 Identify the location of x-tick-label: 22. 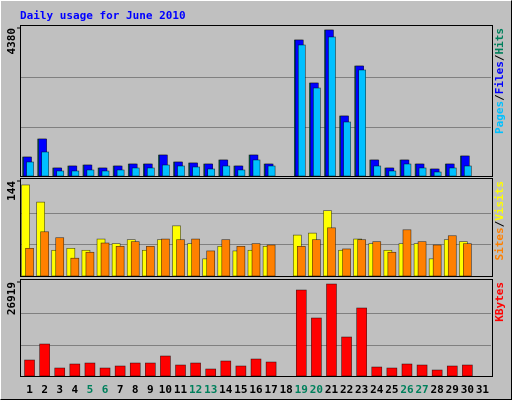
(346, 389).